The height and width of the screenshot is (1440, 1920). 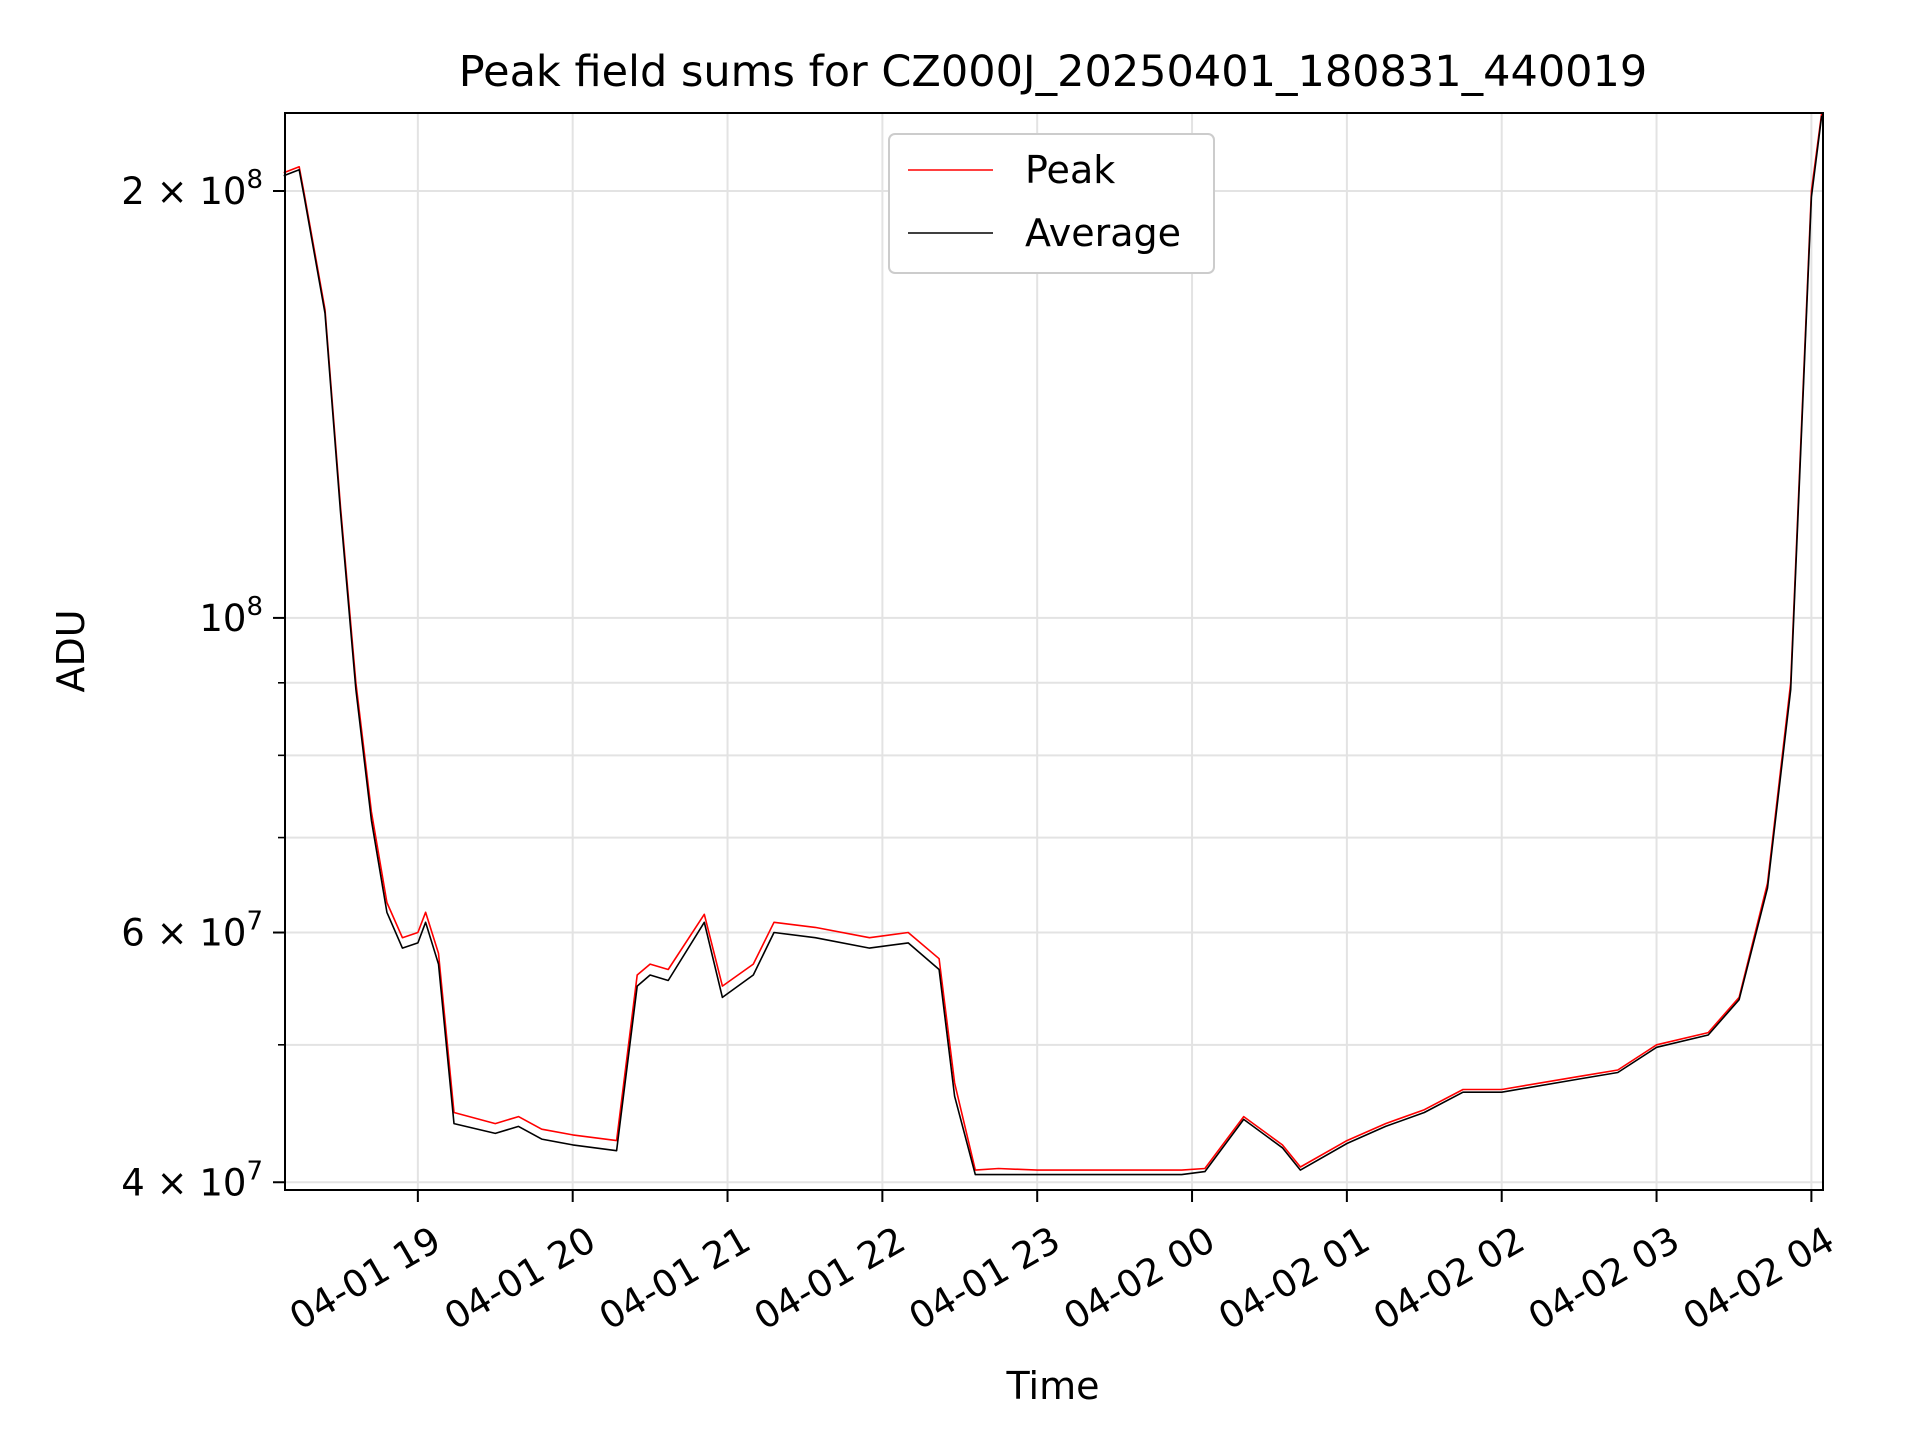 I want to click on x-tick-label: 04-02 02, so click(x=1449, y=1278).